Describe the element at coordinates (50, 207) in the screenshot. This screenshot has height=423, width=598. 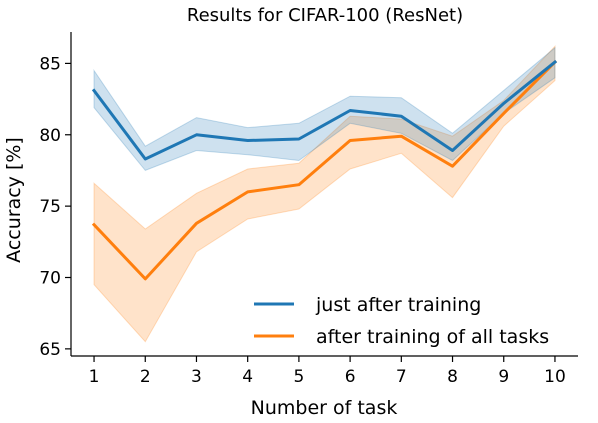
I see `y-tick-label: 75` at that location.